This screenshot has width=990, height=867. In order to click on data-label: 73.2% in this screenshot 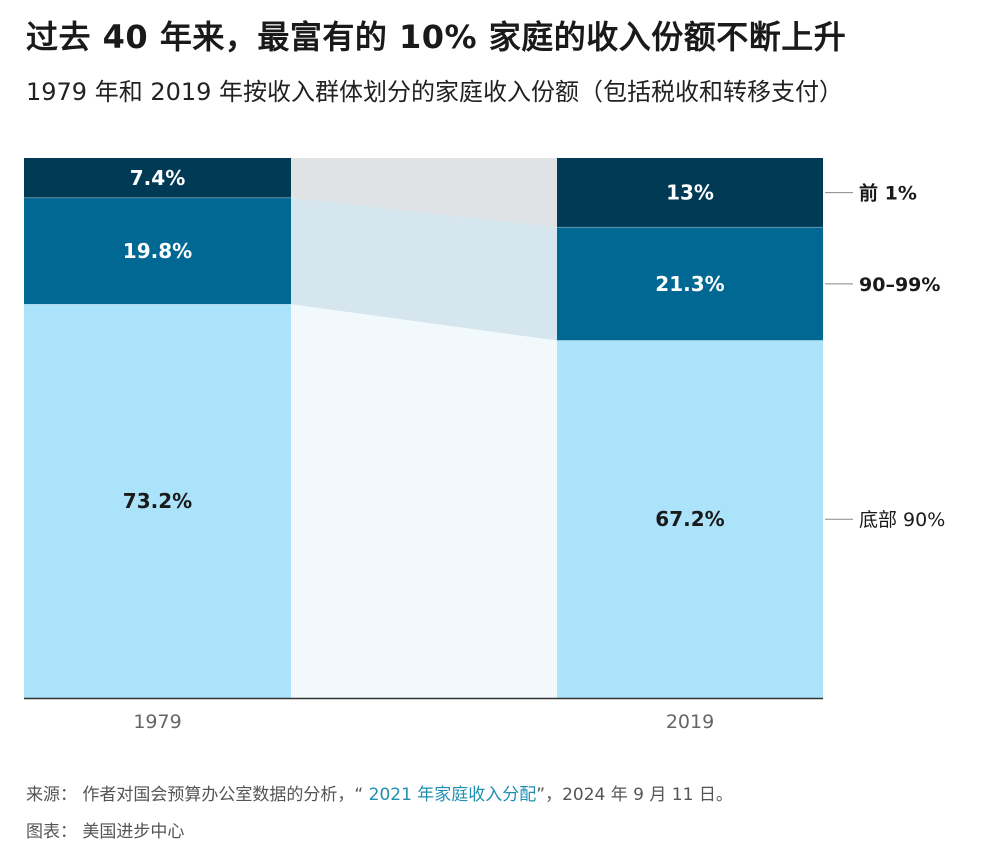, I will do `click(157, 501)`.